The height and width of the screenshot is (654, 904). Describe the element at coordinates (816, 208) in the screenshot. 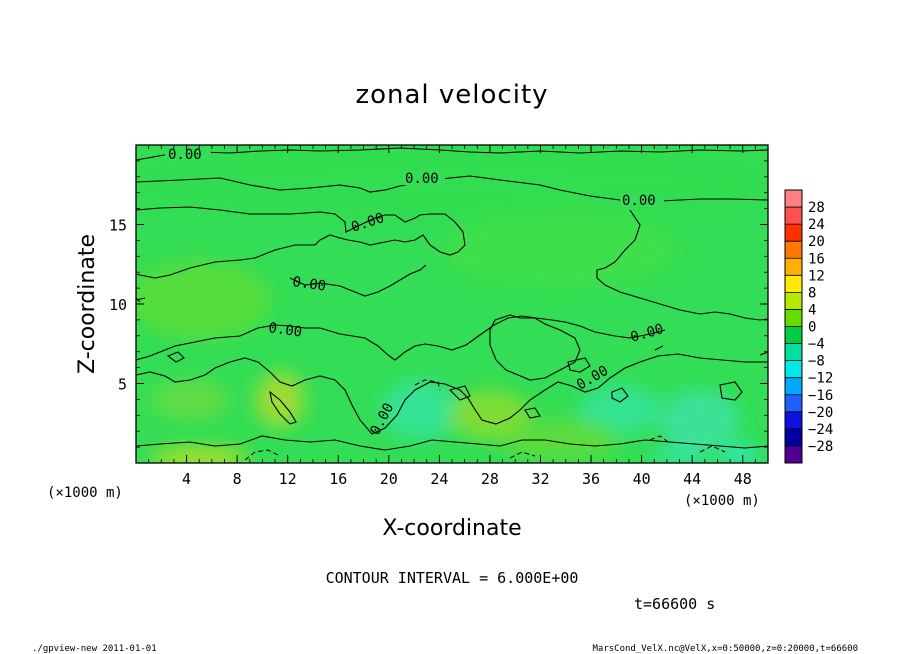

I see `colorbar-label: 28` at that location.